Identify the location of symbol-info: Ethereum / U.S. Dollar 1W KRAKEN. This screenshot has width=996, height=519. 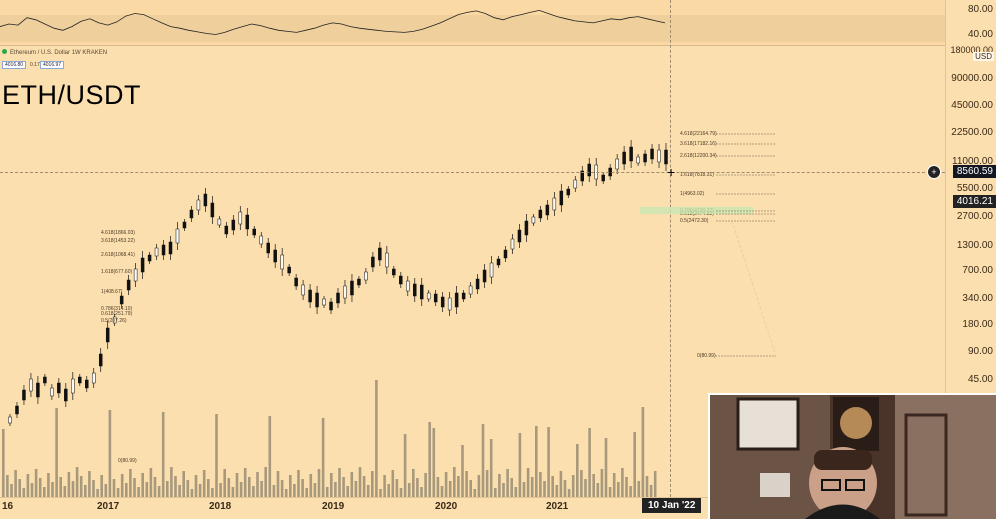
(54, 52).